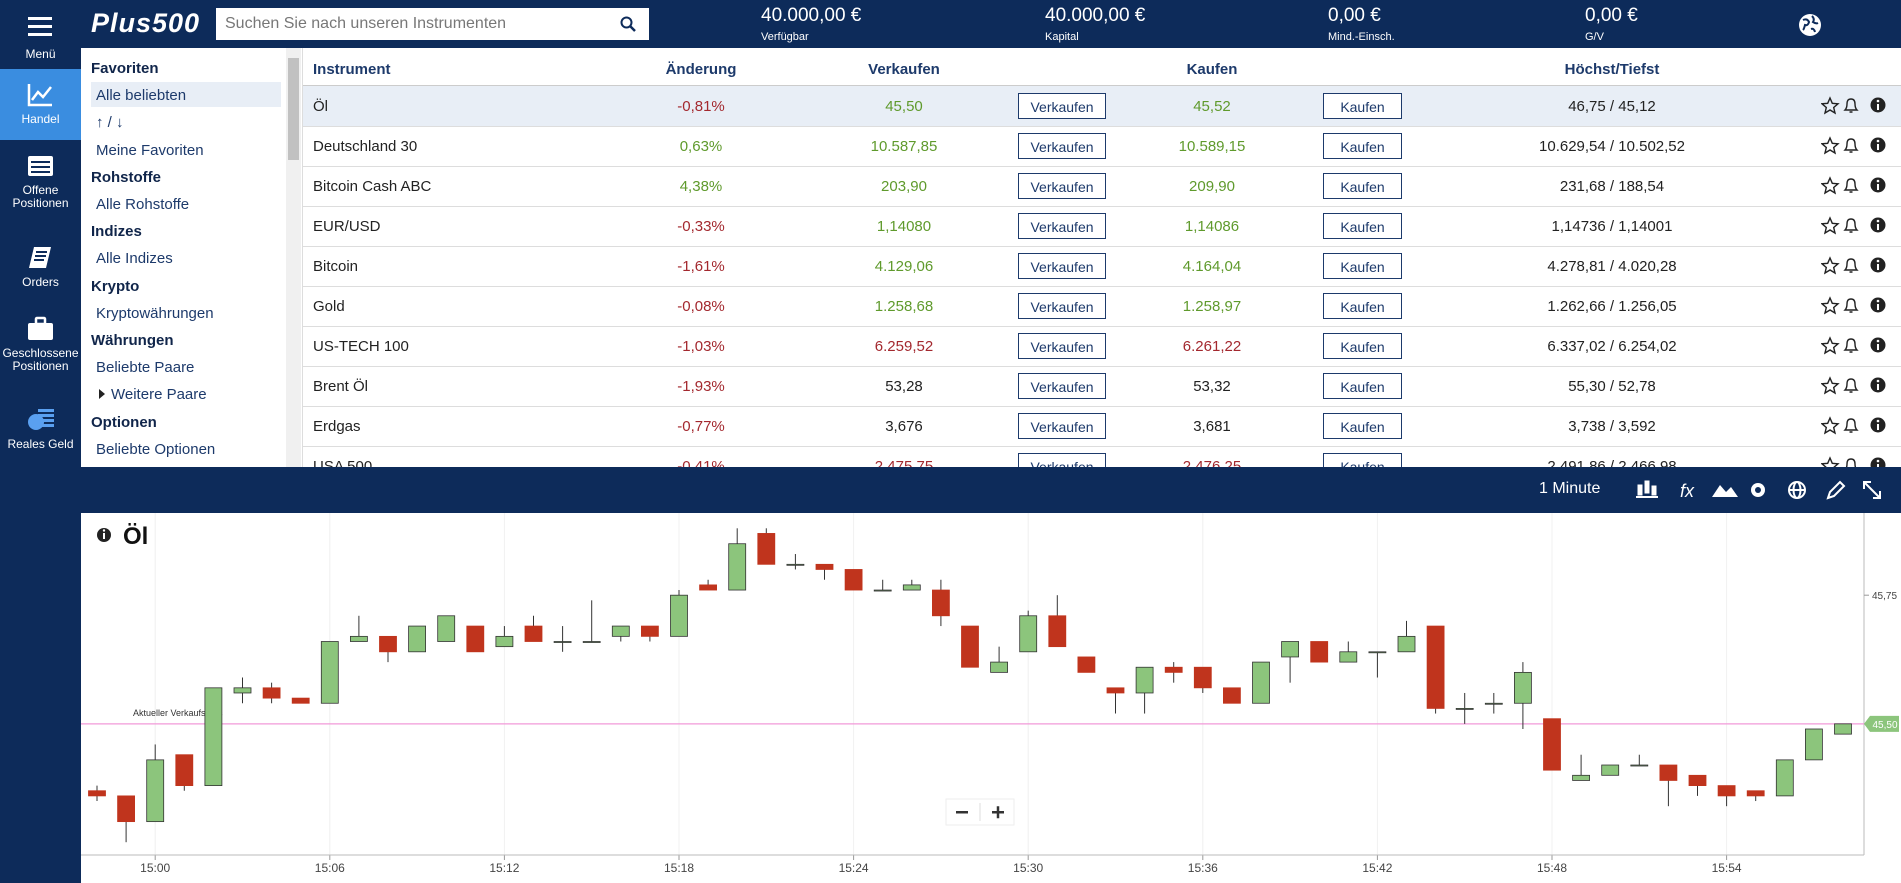 The width and height of the screenshot is (1901, 883). I want to click on category-item: Alle Indizes, so click(134, 259).